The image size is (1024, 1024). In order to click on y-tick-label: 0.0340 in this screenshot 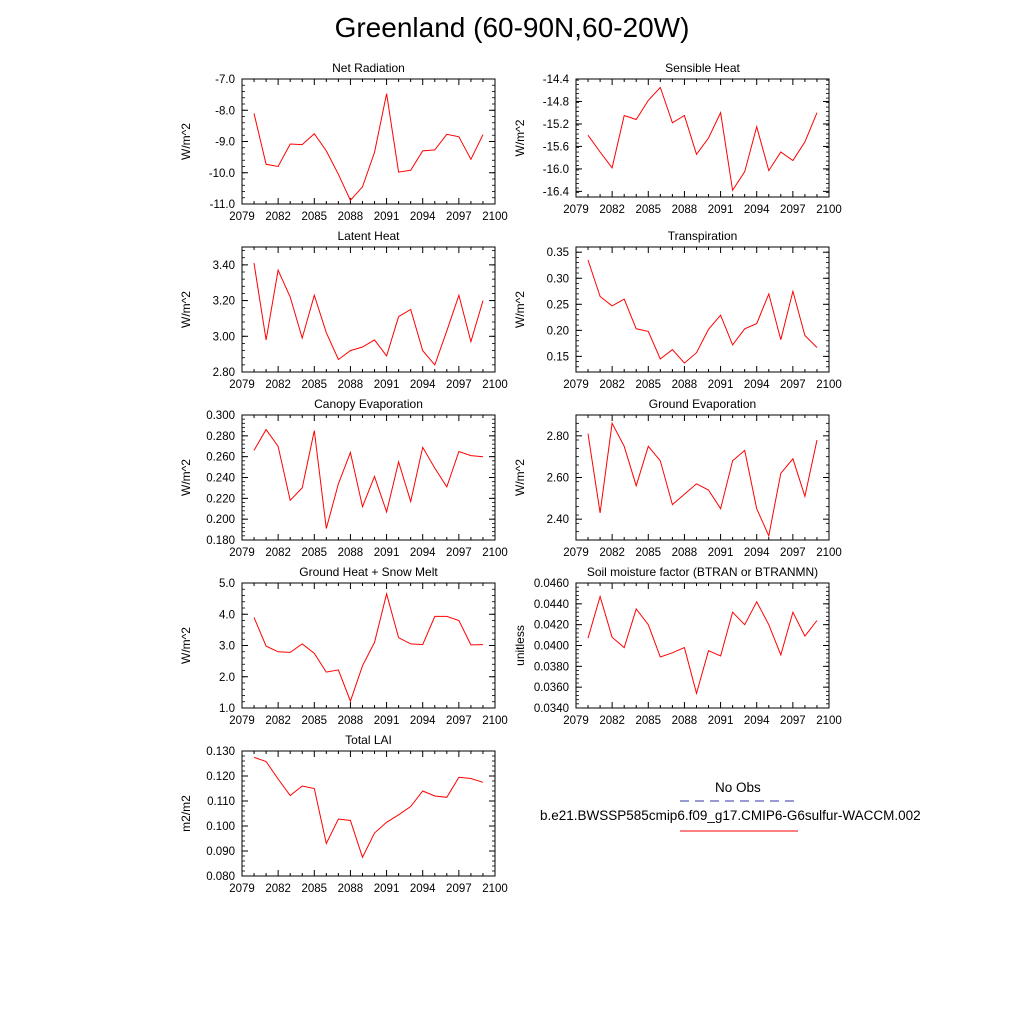, I will do `click(551, 709)`.